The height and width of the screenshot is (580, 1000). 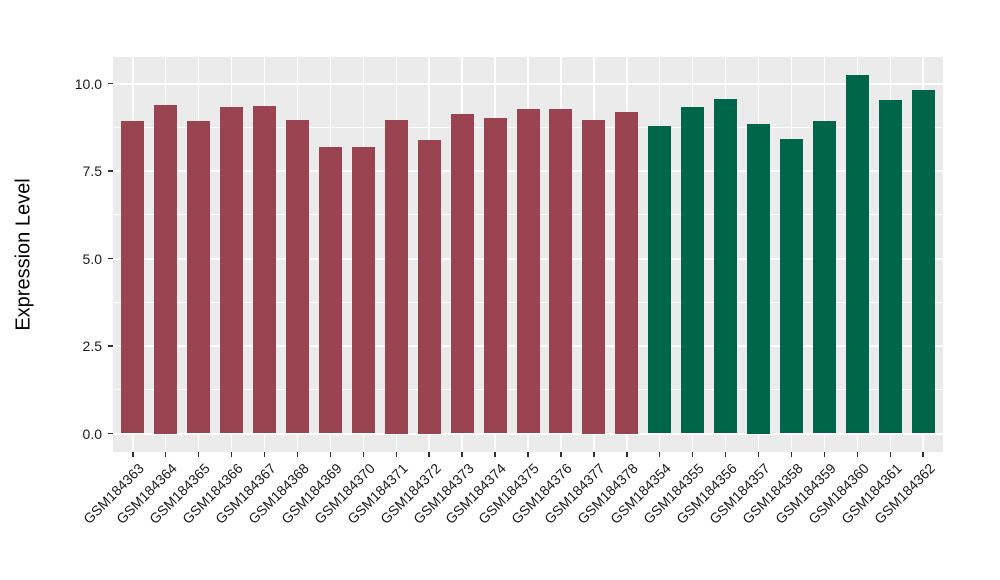 I want to click on y-tick-mark-7.5, so click(x=110, y=171).